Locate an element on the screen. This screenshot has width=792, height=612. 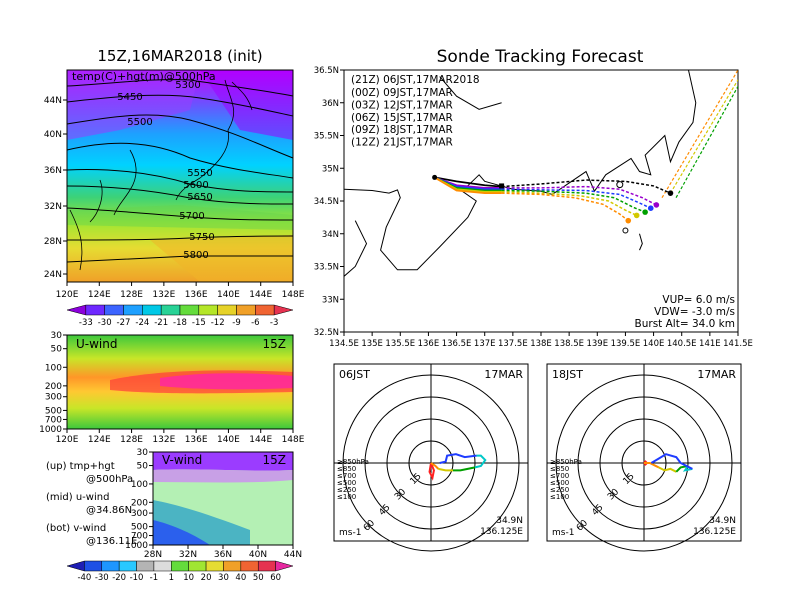
contour-label: 5300 is located at coordinates (187, 85).